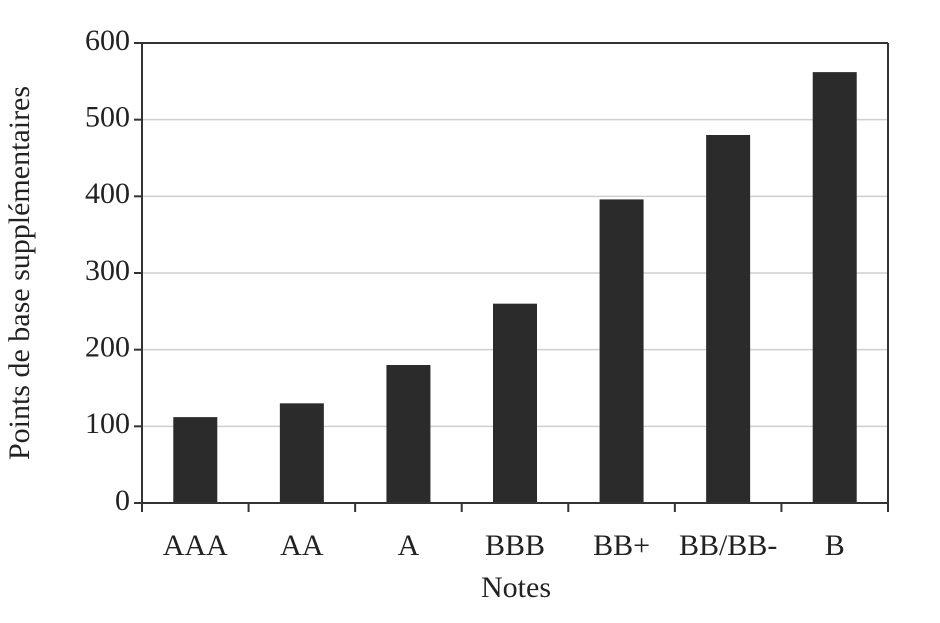 Image resolution: width=940 pixels, height=623 pixels. Describe the element at coordinates (107, 40) in the screenshot. I see `y-tick-label: 600` at that location.